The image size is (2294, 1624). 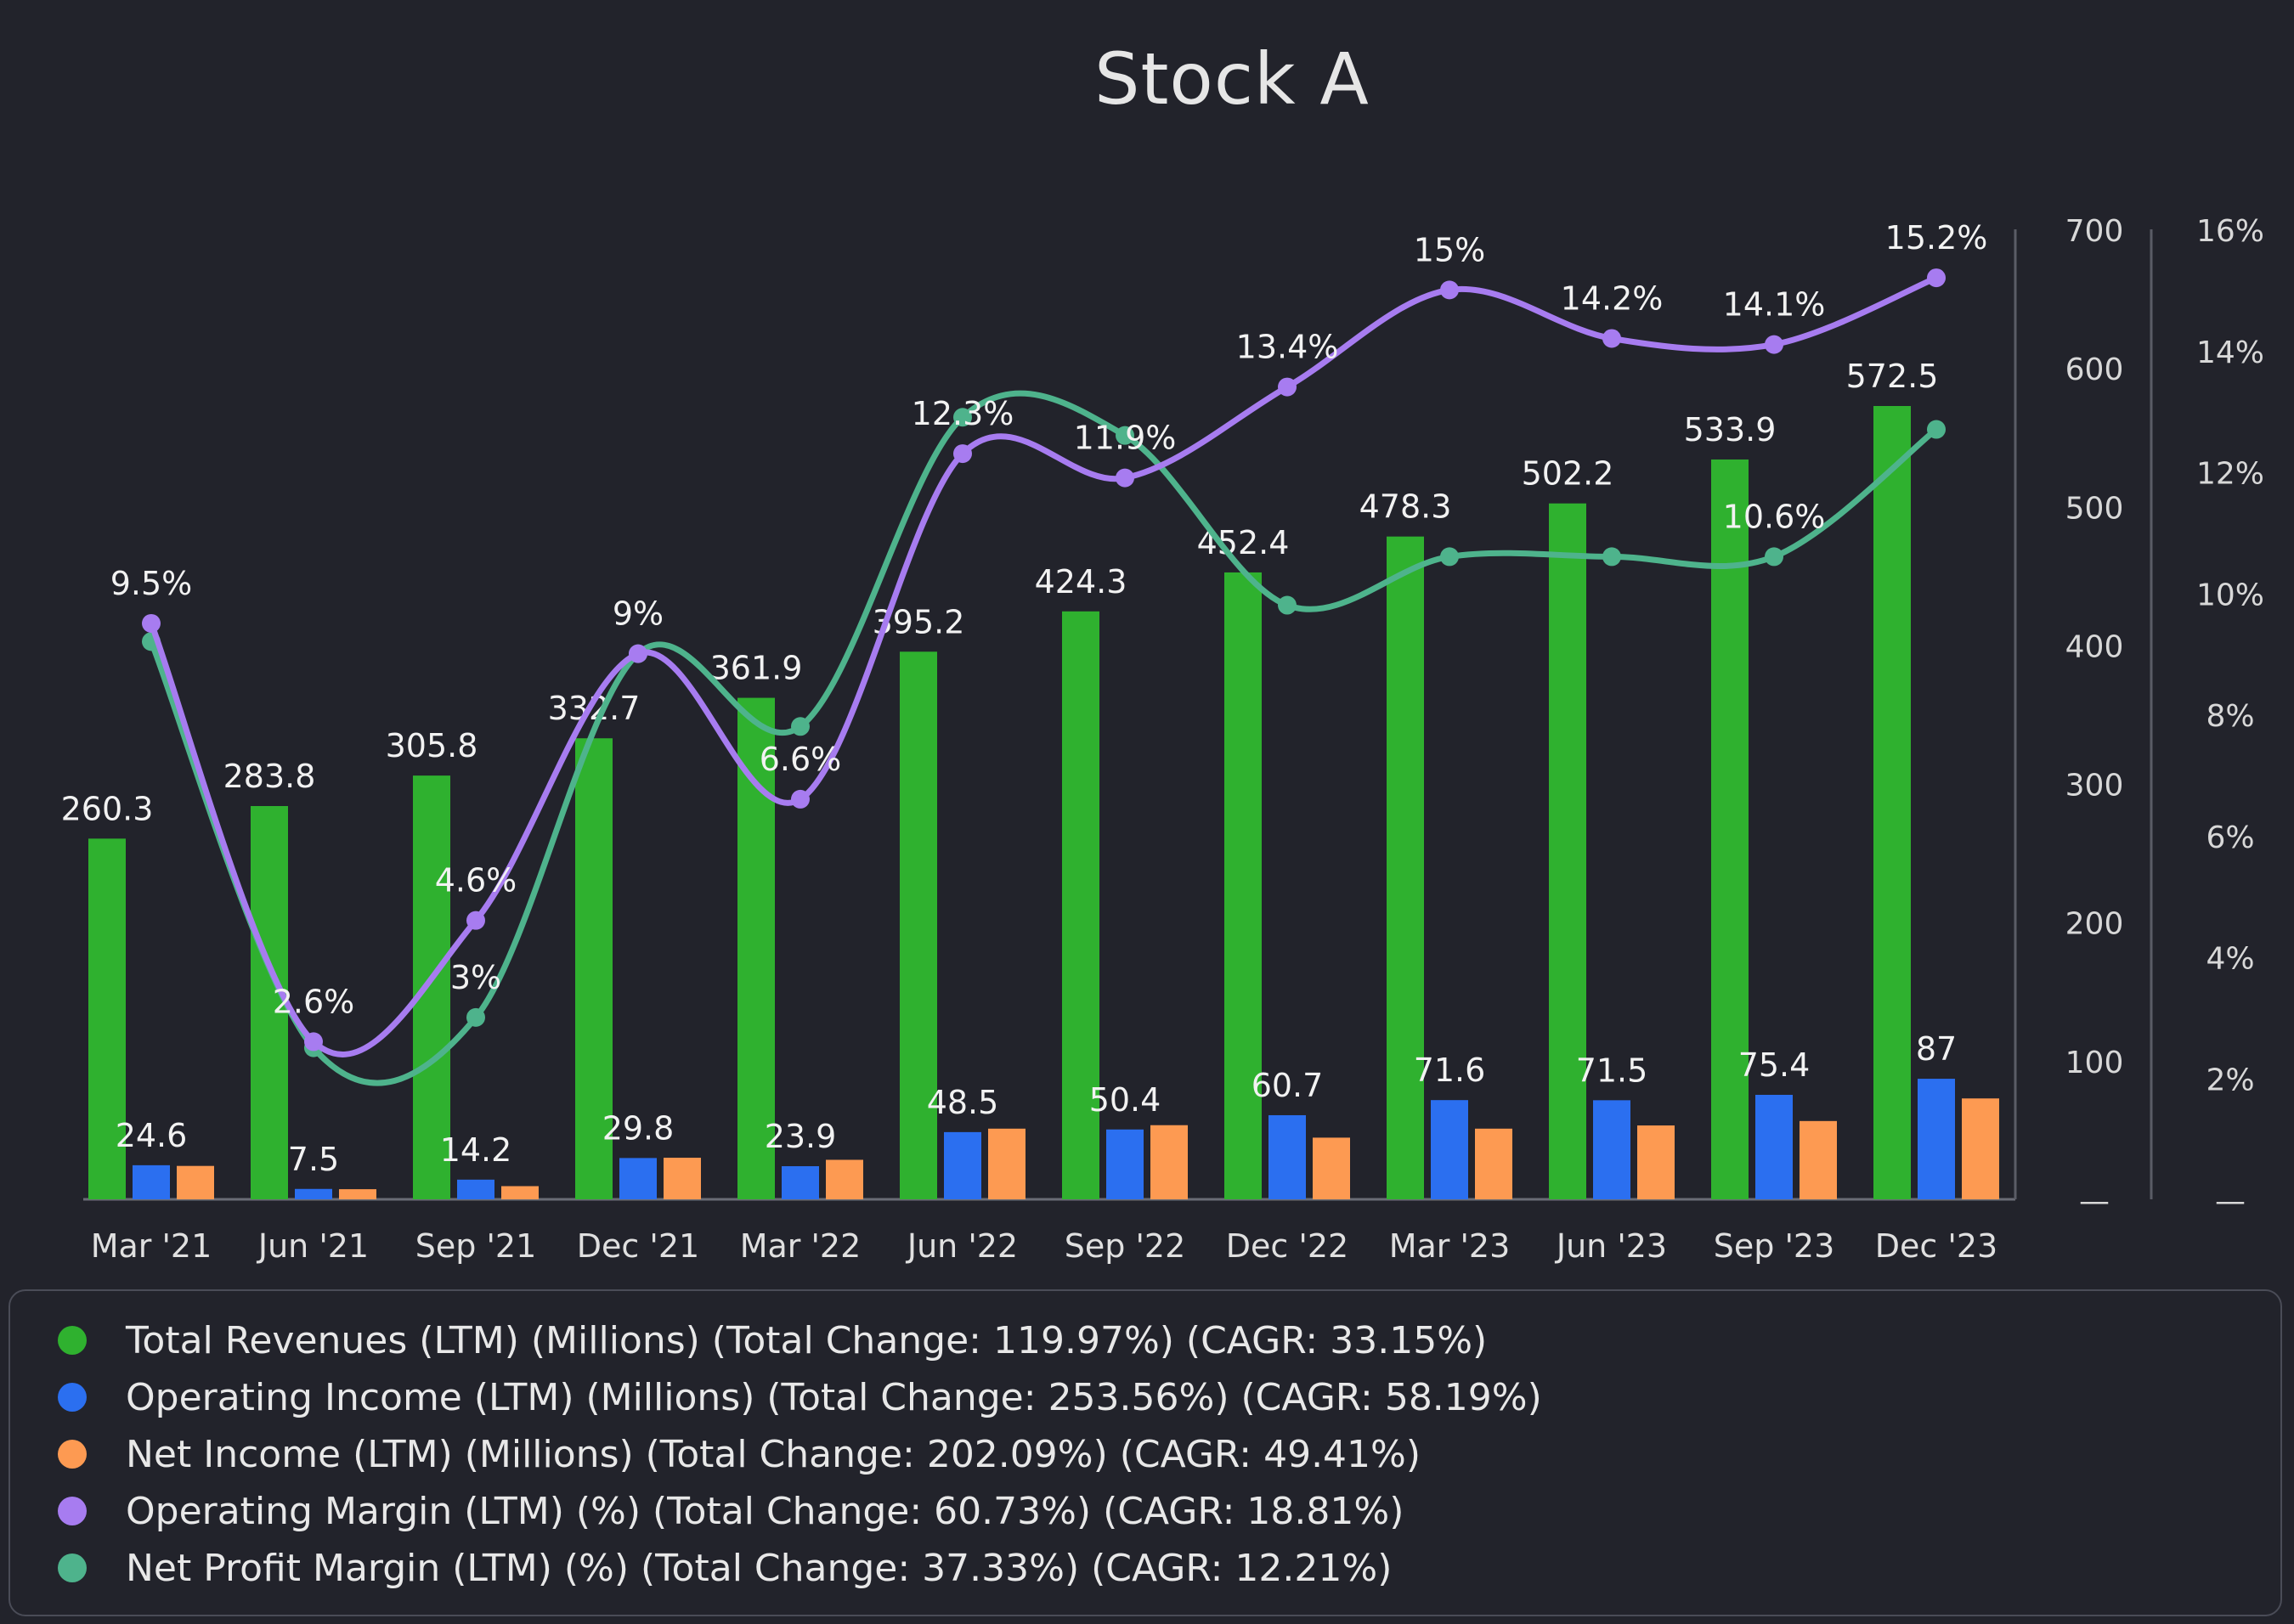 I want to click on y-tick-label-right: —, so click(x=2230, y=1201).